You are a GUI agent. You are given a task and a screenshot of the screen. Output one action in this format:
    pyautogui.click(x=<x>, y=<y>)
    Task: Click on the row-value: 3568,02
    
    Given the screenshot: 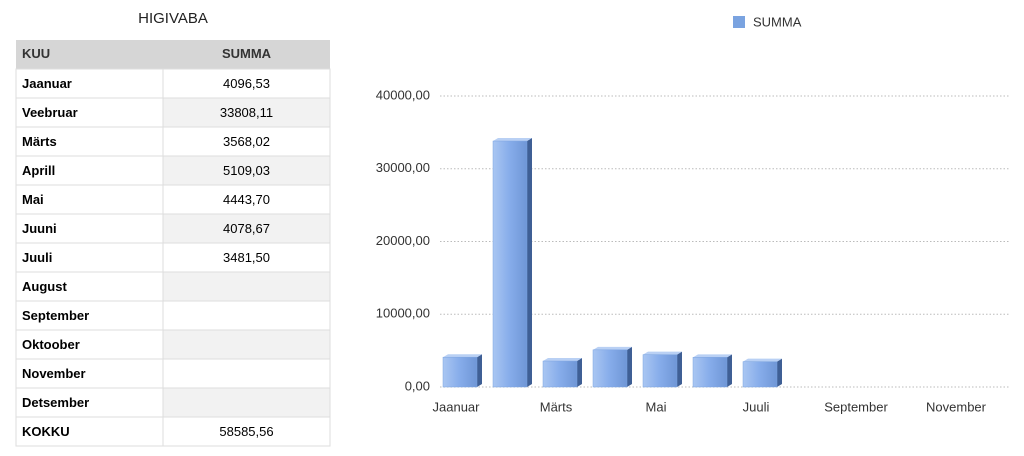 What is the action you would take?
    pyautogui.click(x=246, y=141)
    